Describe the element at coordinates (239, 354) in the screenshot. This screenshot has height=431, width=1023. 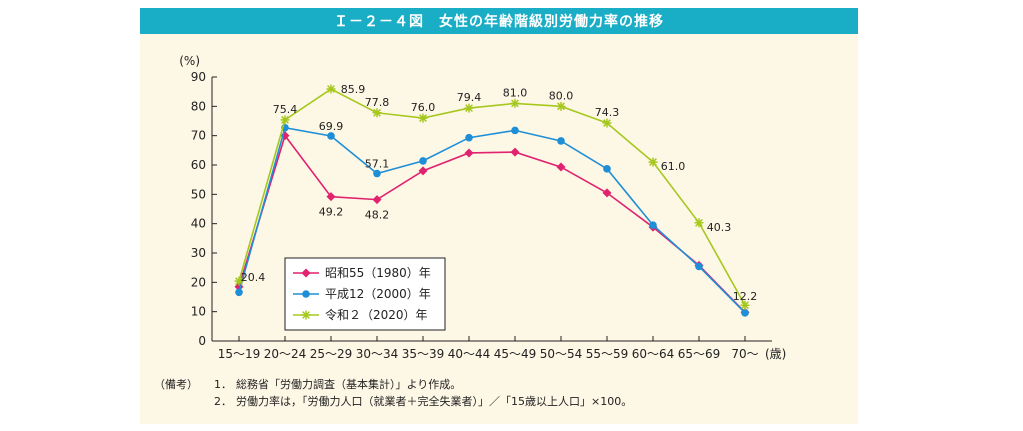
I see `x-tick-label: 15～19` at that location.